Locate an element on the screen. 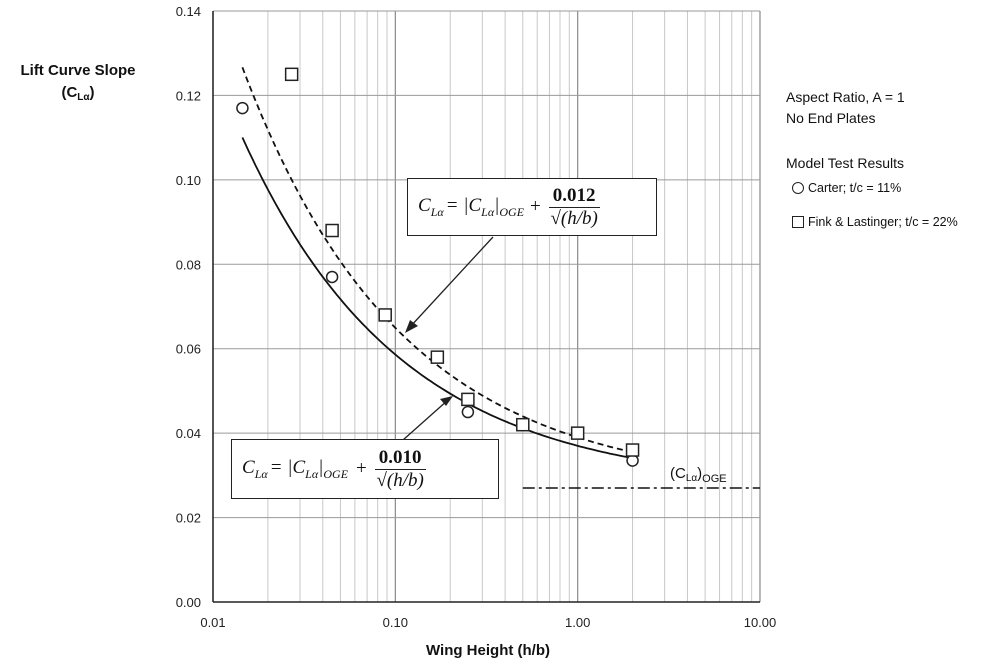 The height and width of the screenshot is (664, 1000). y-axis-title-line1: Lift Curve Slope is located at coordinates (77, 70).